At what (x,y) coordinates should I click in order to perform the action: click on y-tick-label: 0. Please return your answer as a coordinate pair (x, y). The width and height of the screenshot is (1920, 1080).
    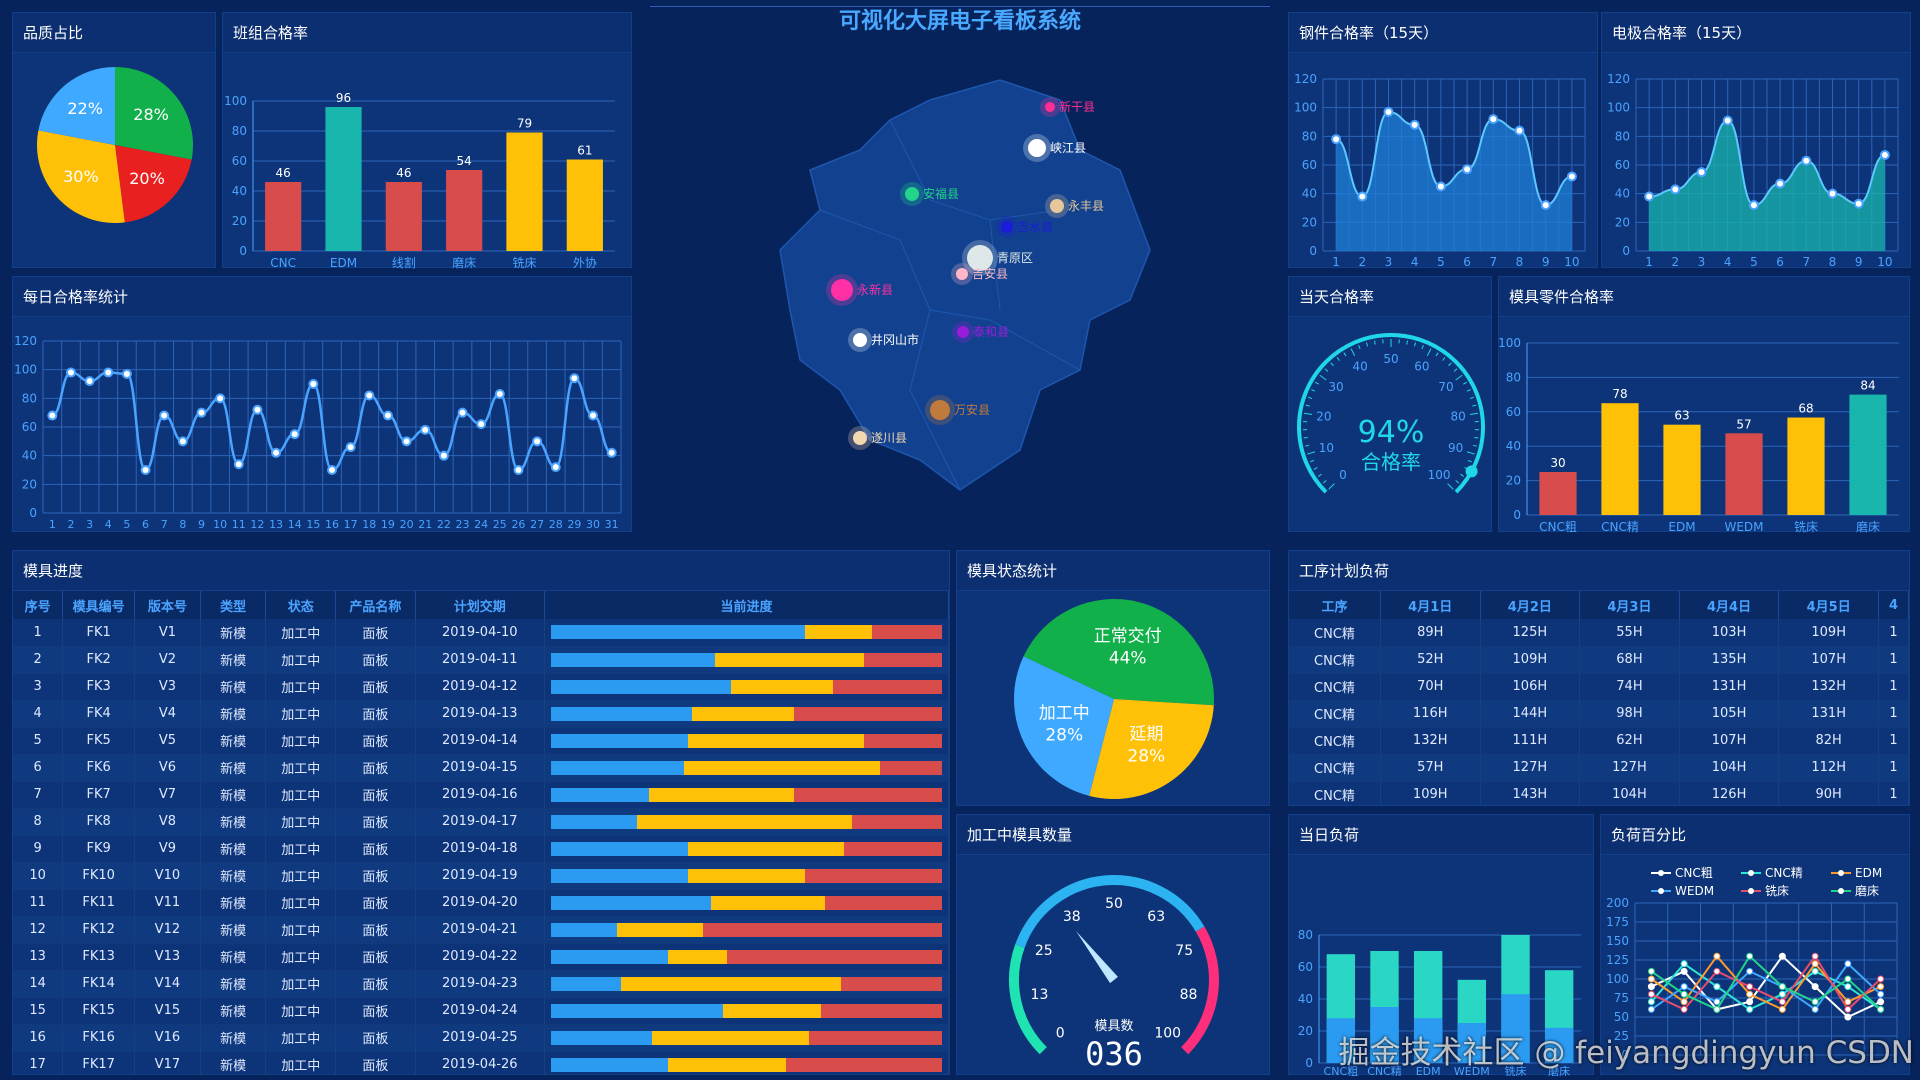
    Looking at the image, I should click on (1625, 1055).